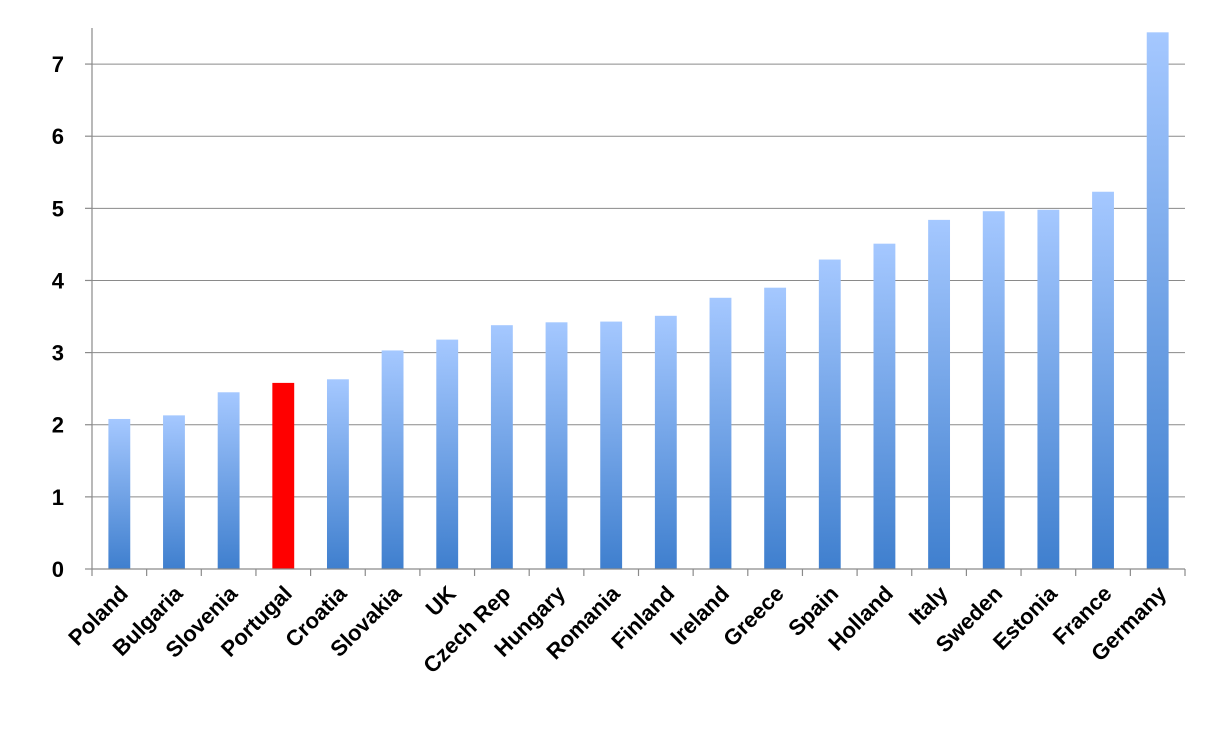  What do you see at coordinates (556, 445) in the screenshot?
I see `bar-hungary` at bounding box center [556, 445].